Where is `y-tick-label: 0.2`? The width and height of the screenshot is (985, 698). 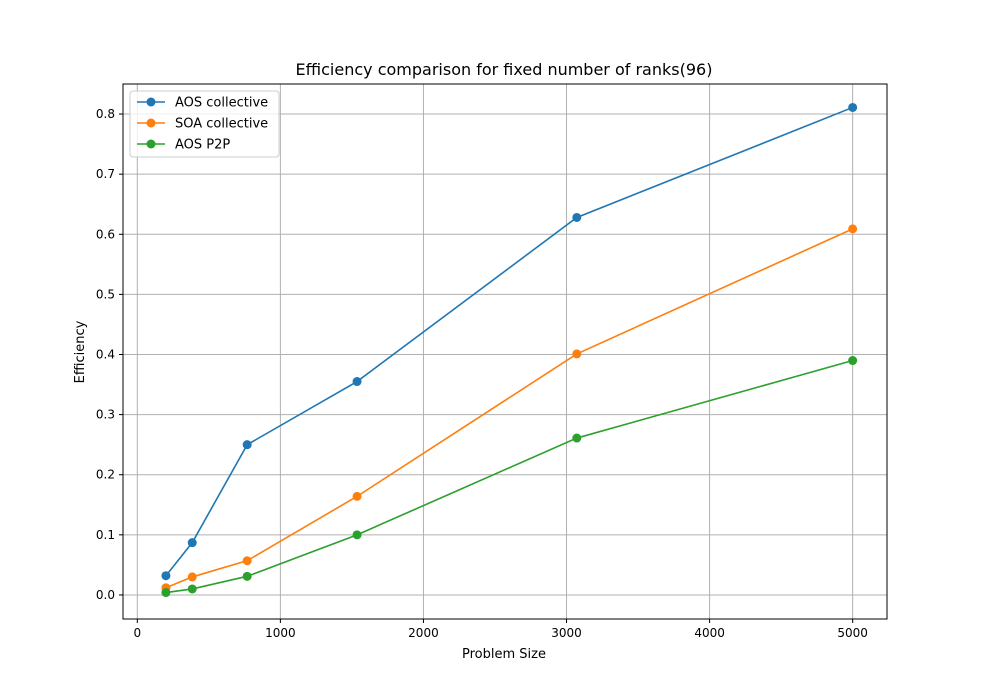 y-tick-label: 0.2 is located at coordinates (105, 475).